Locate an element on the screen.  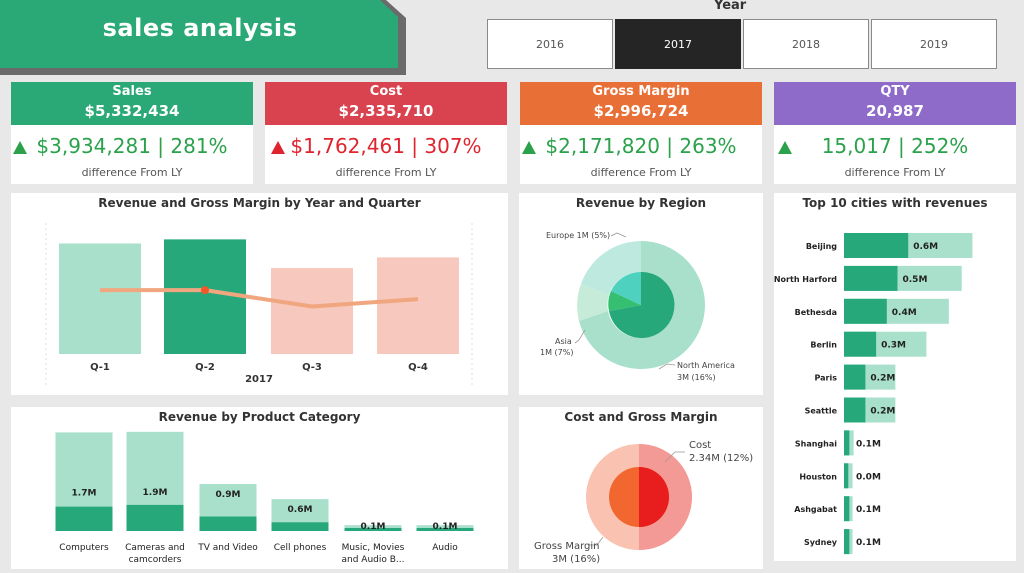
cost-inner-ring is located at coordinates (654, 497).